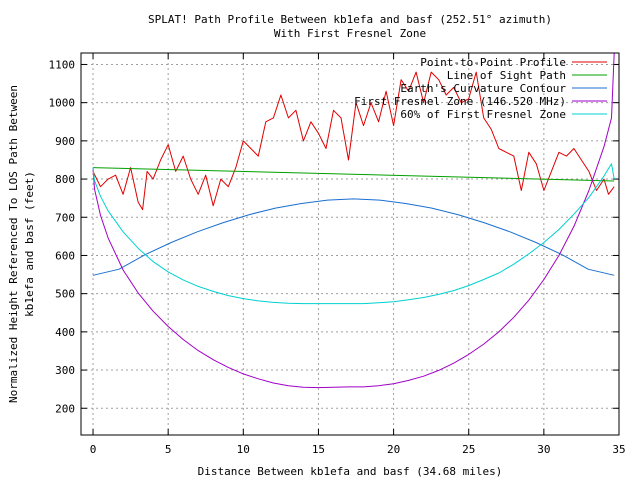  What do you see at coordinates (62, 64) in the screenshot?
I see `y-tick-label: 1100` at bounding box center [62, 64].